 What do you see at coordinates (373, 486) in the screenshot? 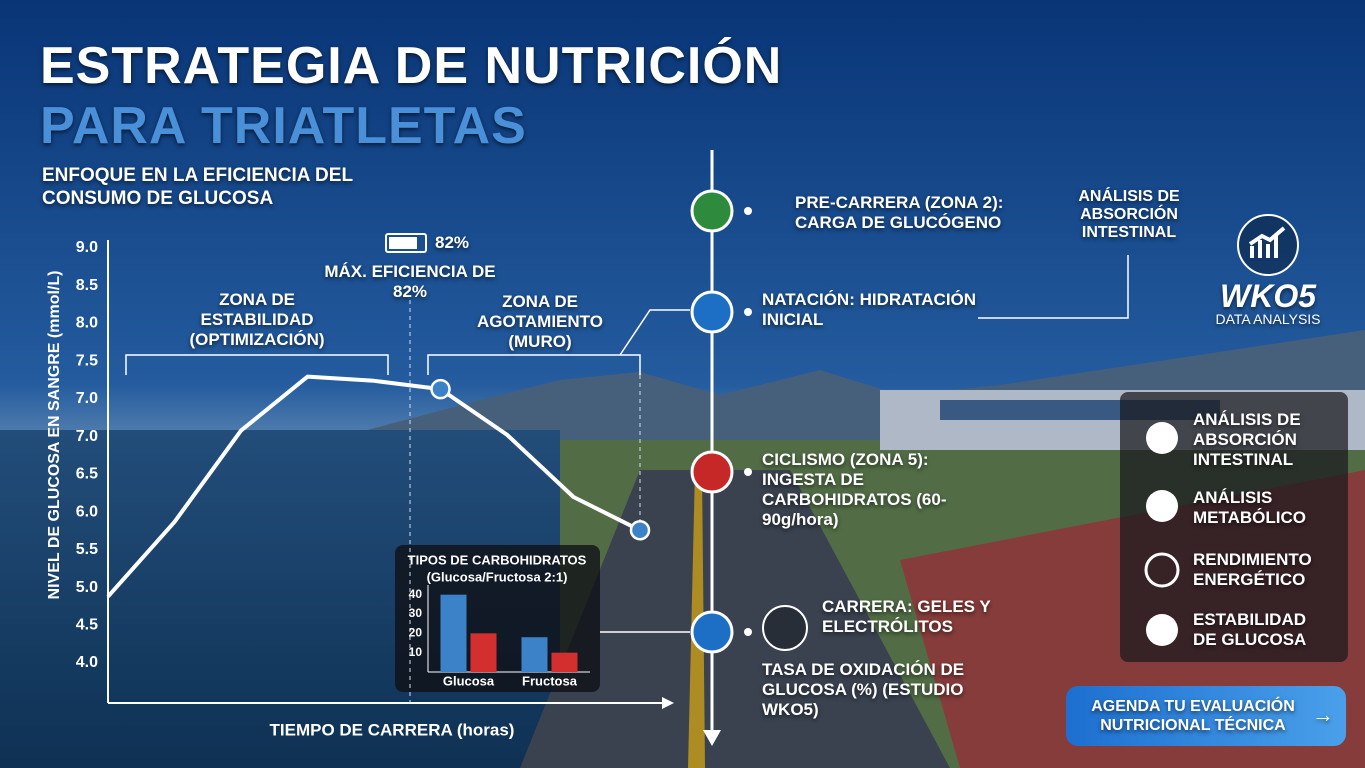
I see `glucose-line` at bounding box center [373, 486].